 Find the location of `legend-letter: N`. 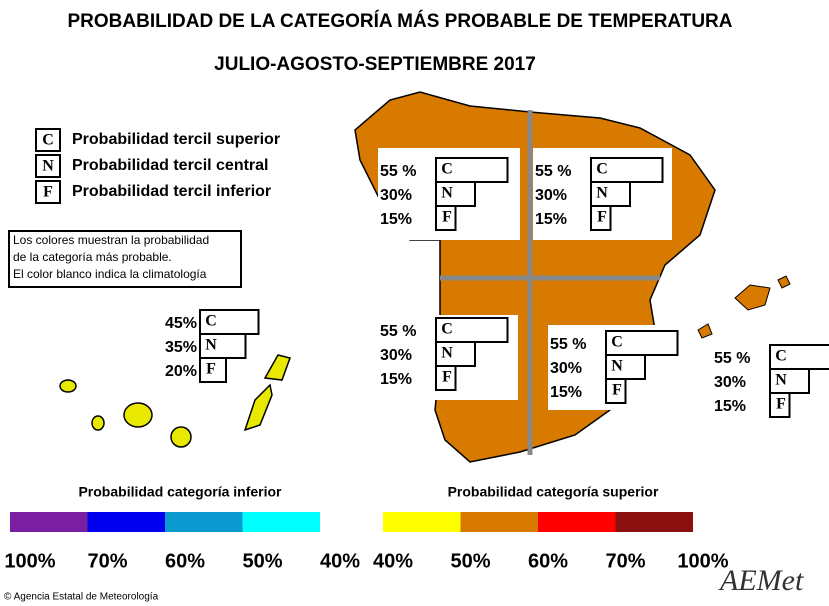

legend-letter: N is located at coordinates (48, 166).